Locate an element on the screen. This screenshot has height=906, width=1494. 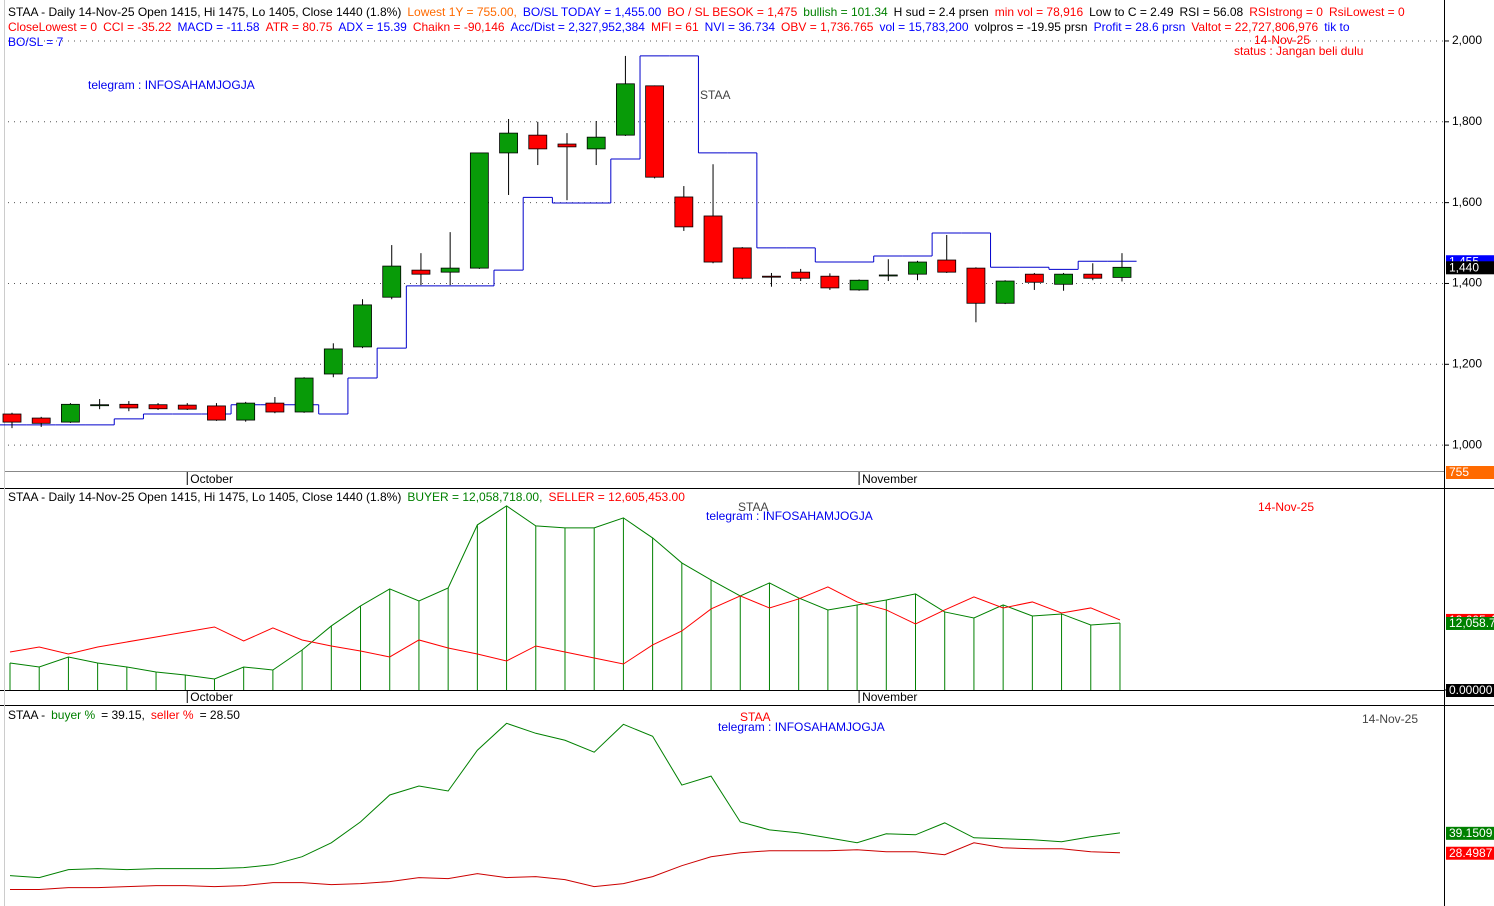
tick-label-bg is located at coordinates (1470, 690).